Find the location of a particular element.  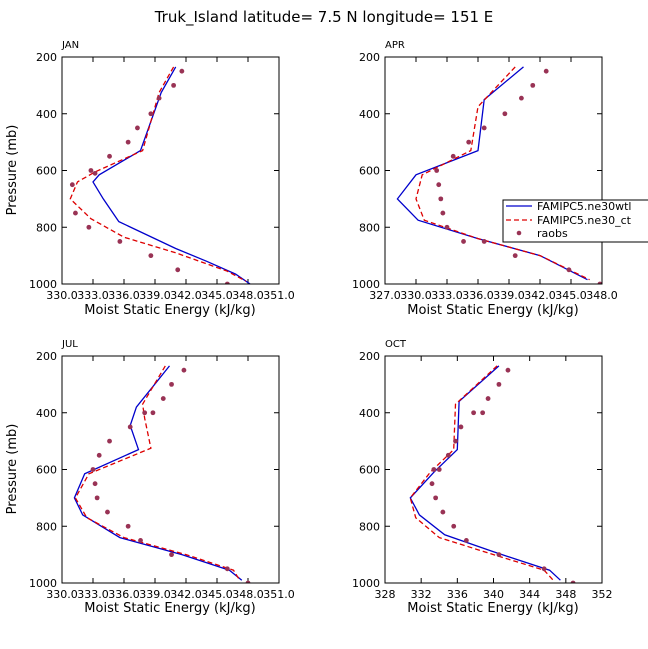

panel-title: JAN is located at coordinates (70, 45).